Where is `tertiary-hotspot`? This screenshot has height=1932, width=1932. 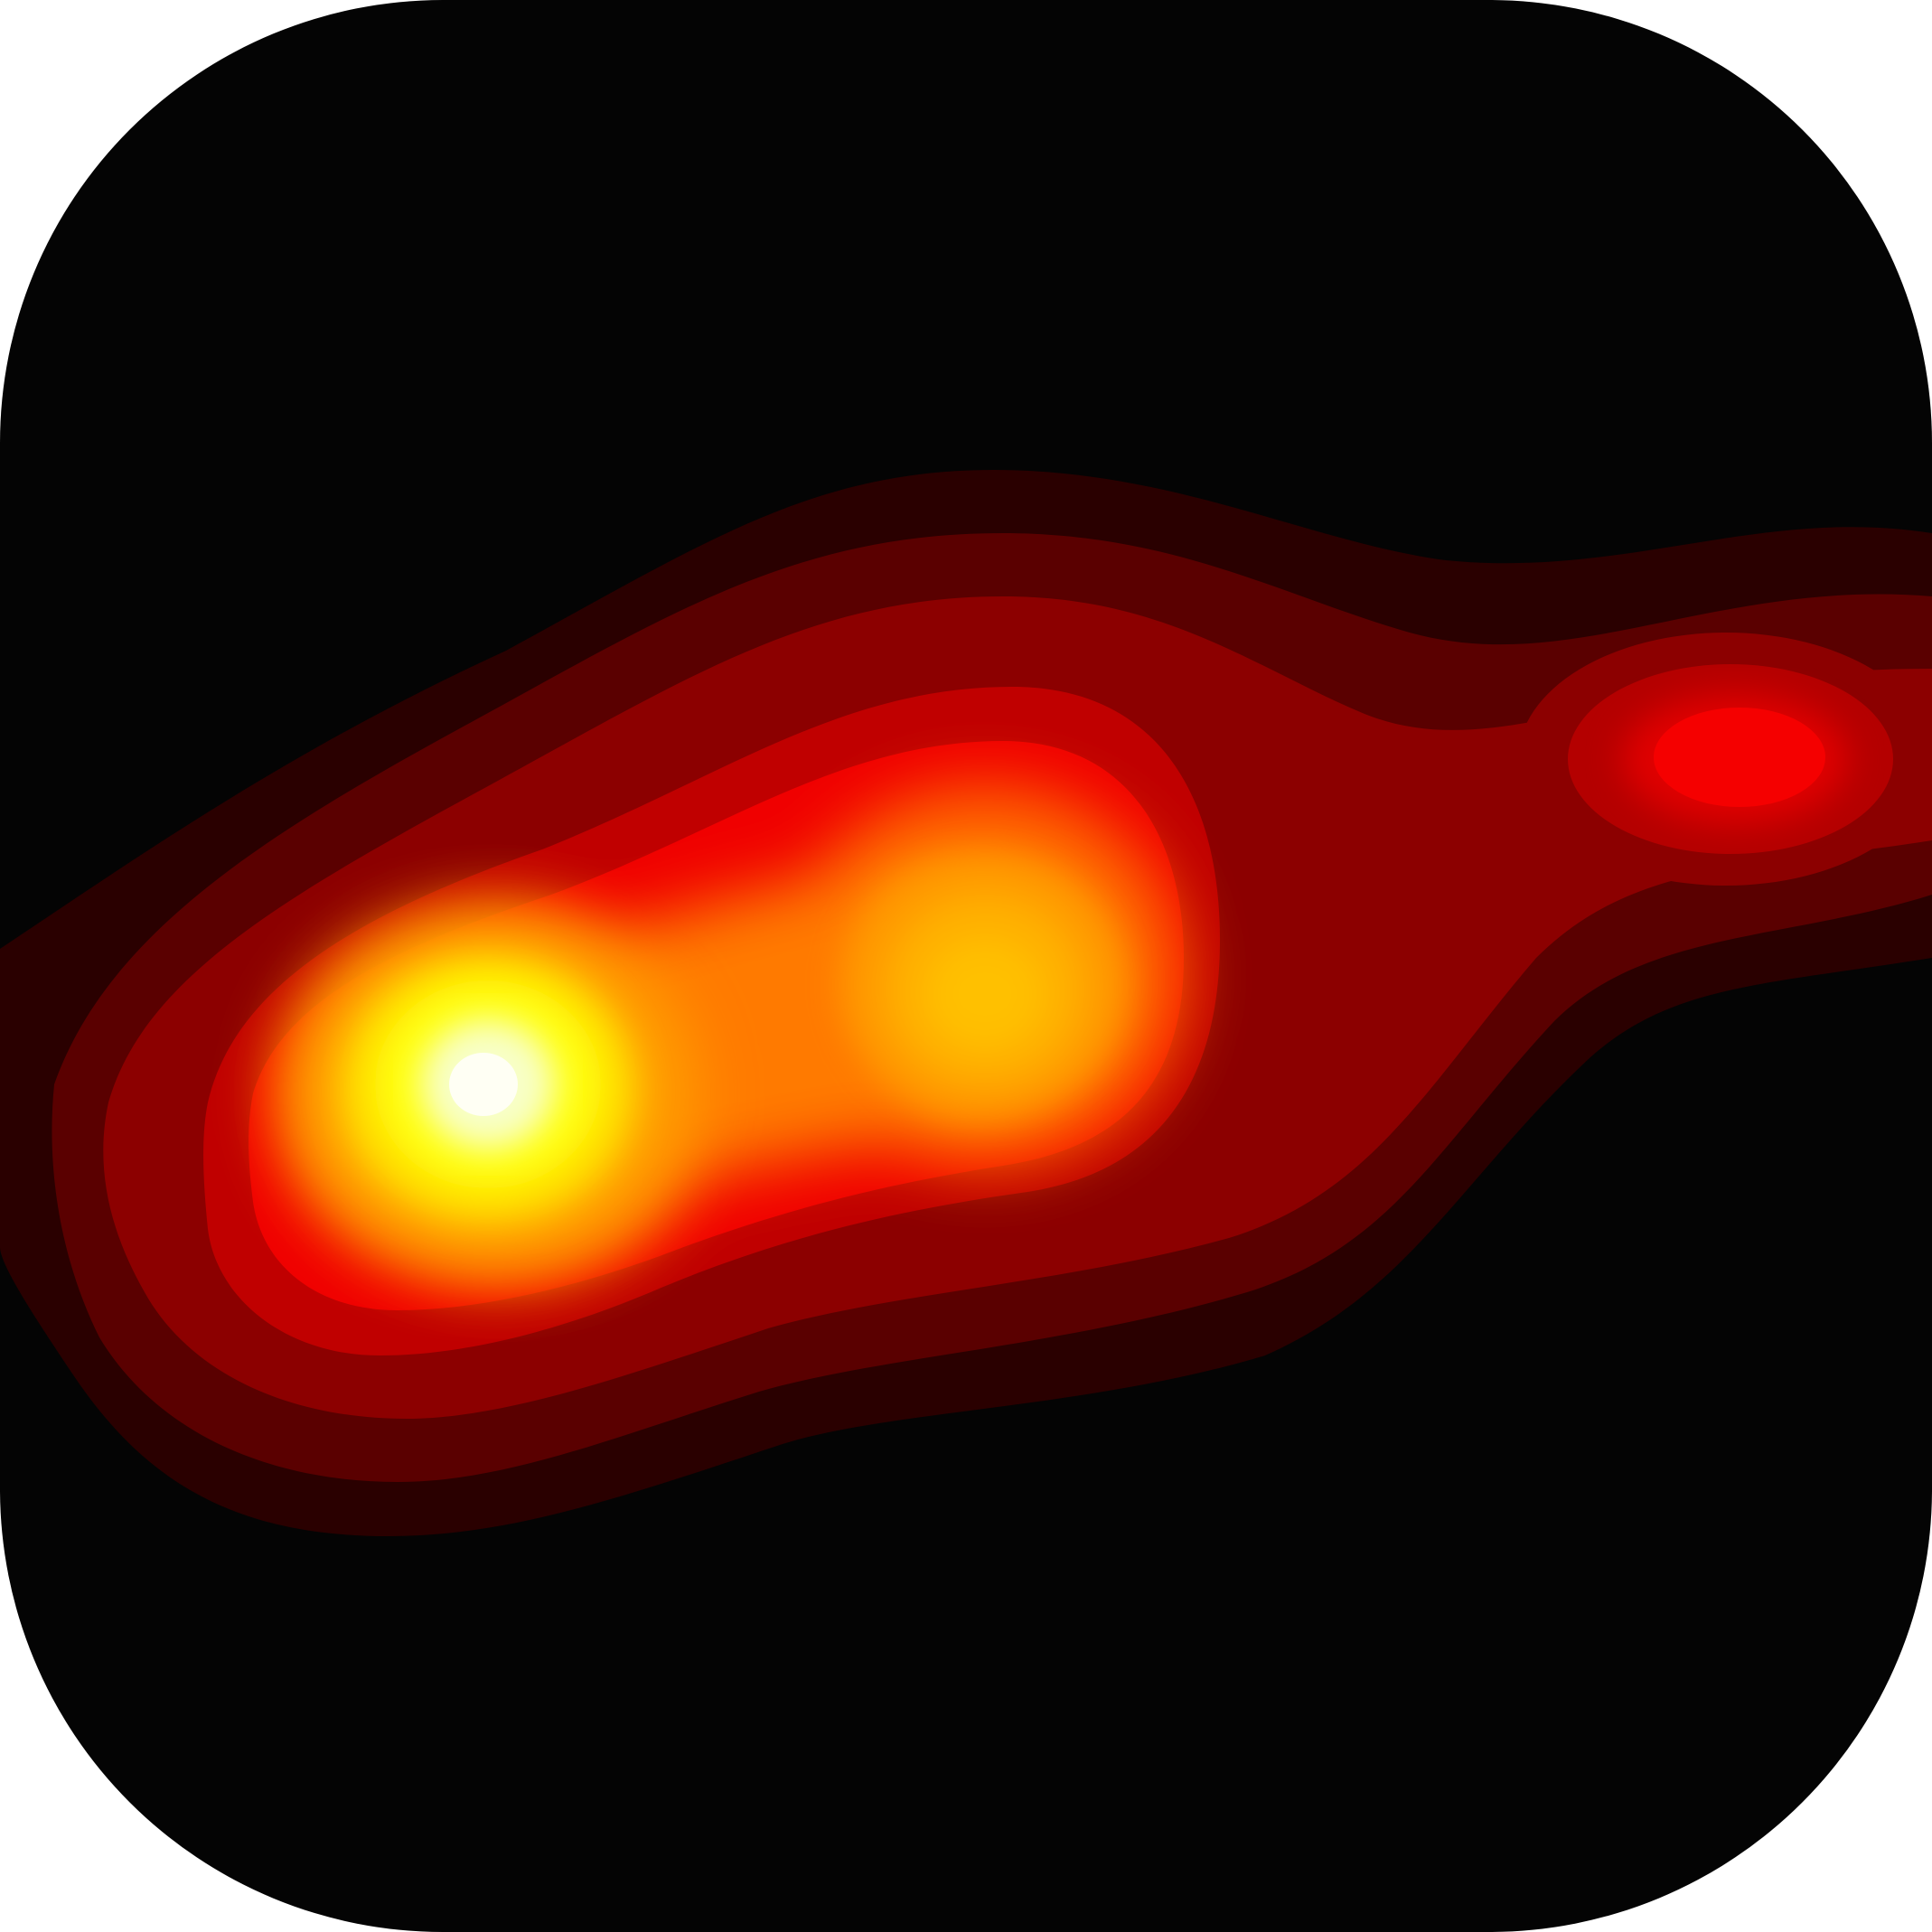 tertiary-hotspot is located at coordinates (1725, 759).